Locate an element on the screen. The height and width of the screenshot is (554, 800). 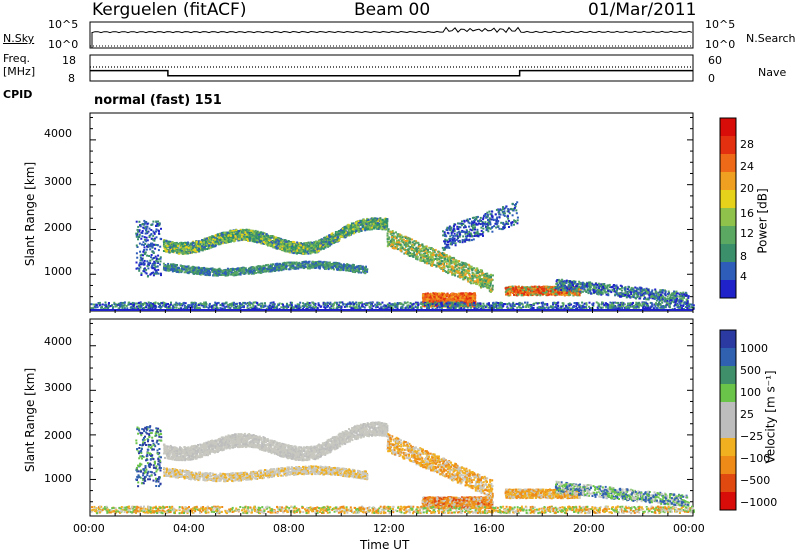
nave-label: Nave is located at coordinates (772, 72).